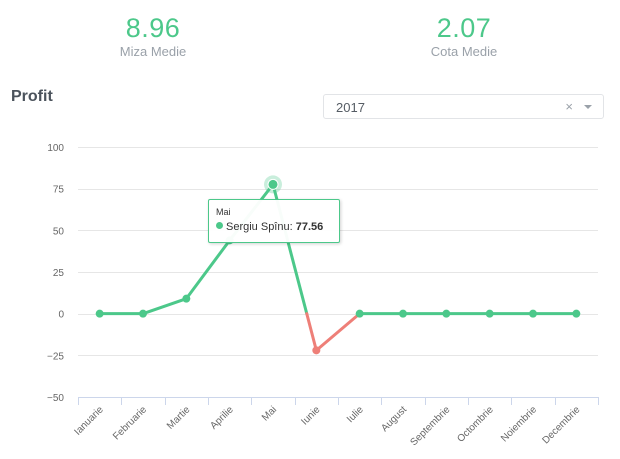 The image size is (620, 459). I want to click on tooltip-body: Sergiu Spînu: 77.56, so click(269, 227).